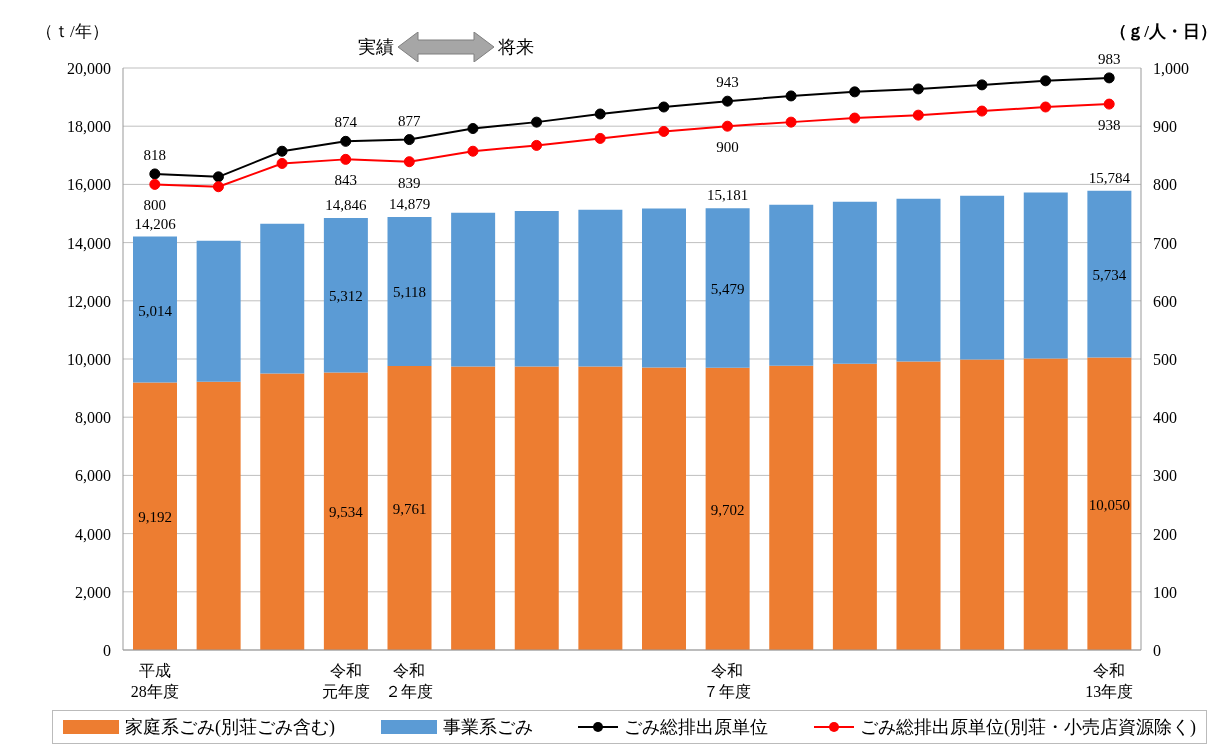  I want to click on y2-tick-label: 500, so click(1165, 359).